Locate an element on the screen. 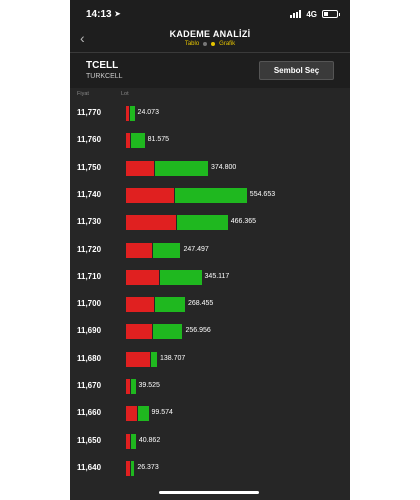 This screenshot has height=500, width=420. row-lot: 39.525 is located at coordinates (149, 385).